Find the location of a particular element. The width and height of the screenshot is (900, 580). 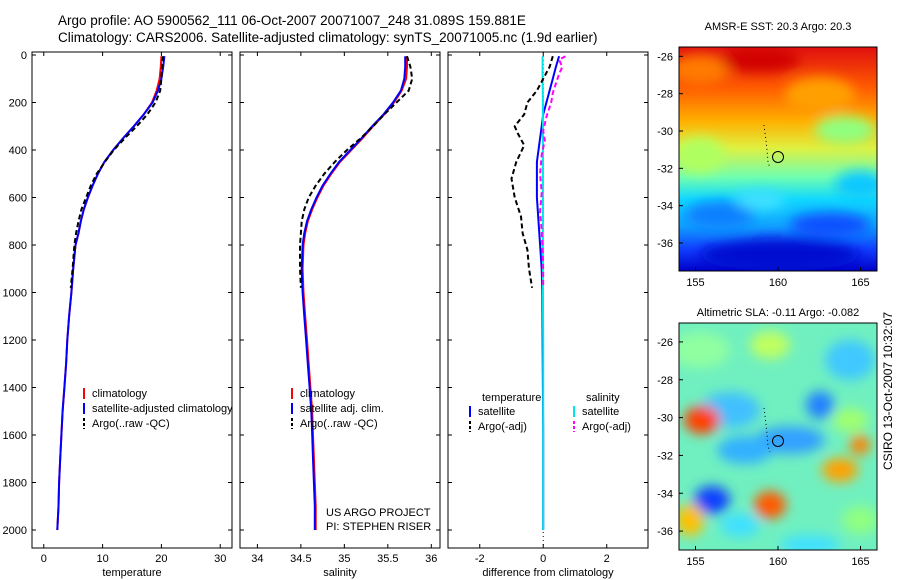

sst-map-title: AMSR-E SST: 20.3 Argo: 20.3 is located at coordinates (778, 27).